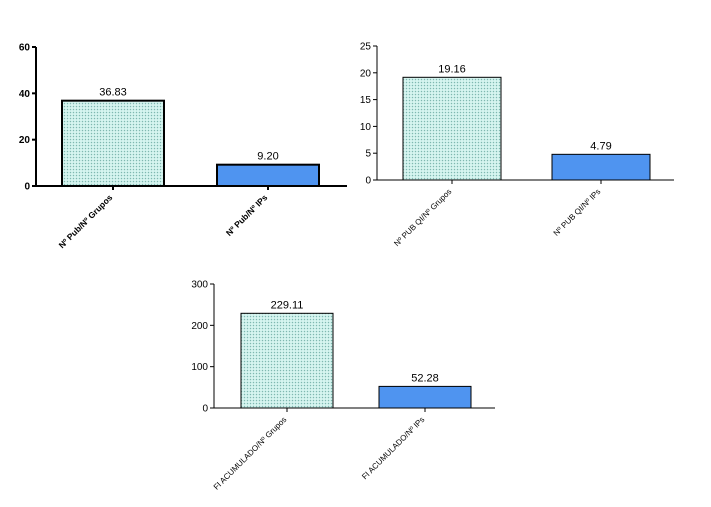 This screenshot has width=711, height=507. Describe the element at coordinates (452, 69) in the screenshot. I see `data-label: 19.16` at that location.